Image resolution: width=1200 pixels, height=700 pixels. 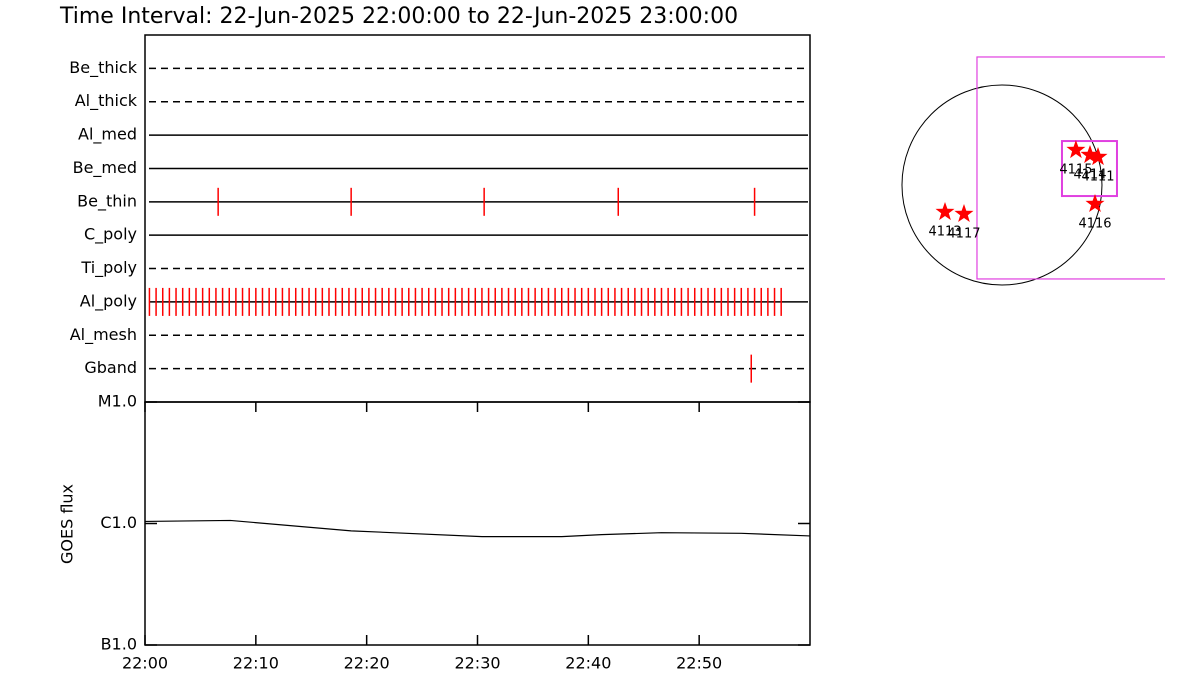 I want to click on region-label: 4113, so click(x=944, y=231).